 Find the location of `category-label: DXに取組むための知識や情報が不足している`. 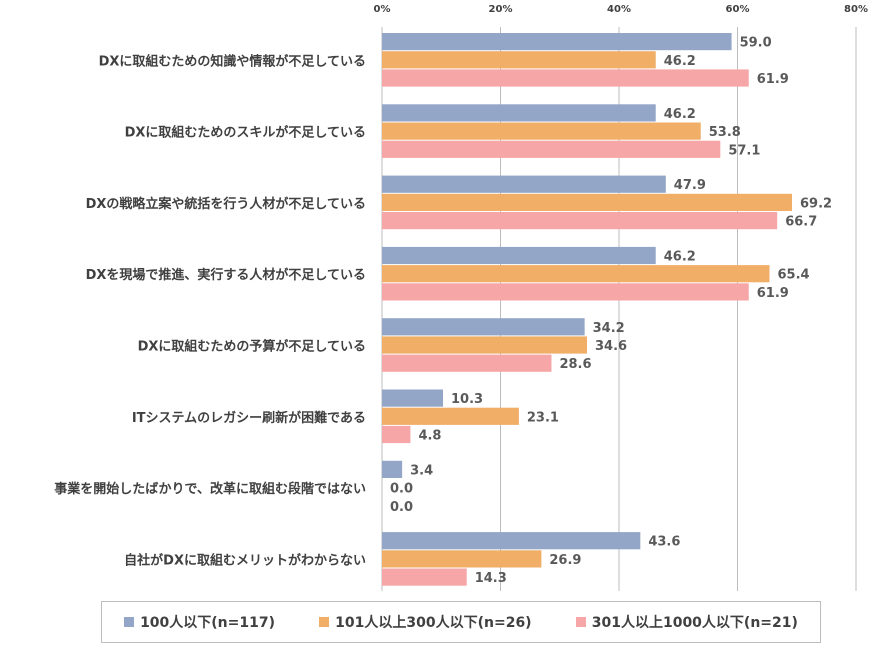

category-label: DXに取組むための知識や情報が不足している is located at coordinates (232, 61).